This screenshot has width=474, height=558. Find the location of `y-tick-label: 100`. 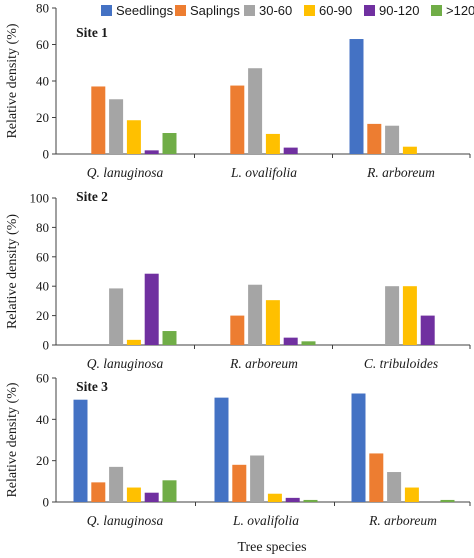

y-tick-label: 100 is located at coordinates (40, 198).